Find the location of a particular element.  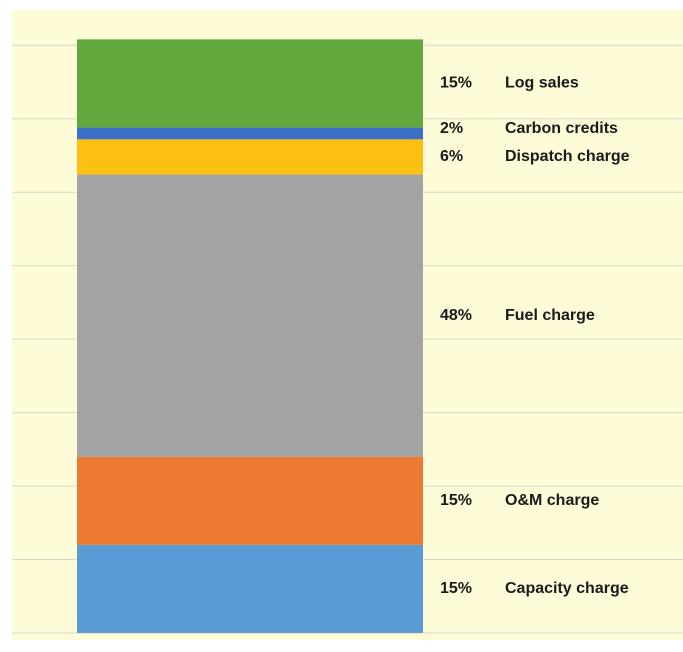

segment-label: Carbon credits is located at coordinates (561, 128).